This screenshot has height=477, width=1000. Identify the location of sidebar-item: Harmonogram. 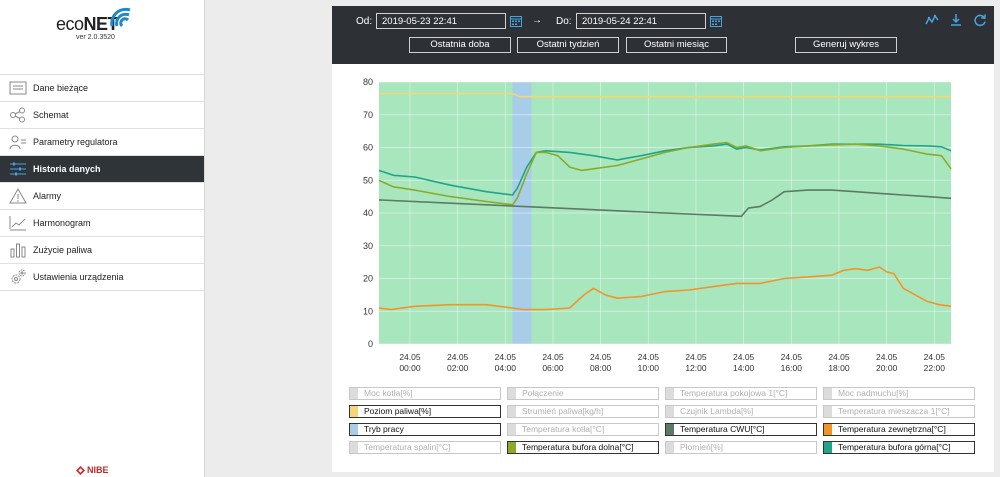
(102, 222).